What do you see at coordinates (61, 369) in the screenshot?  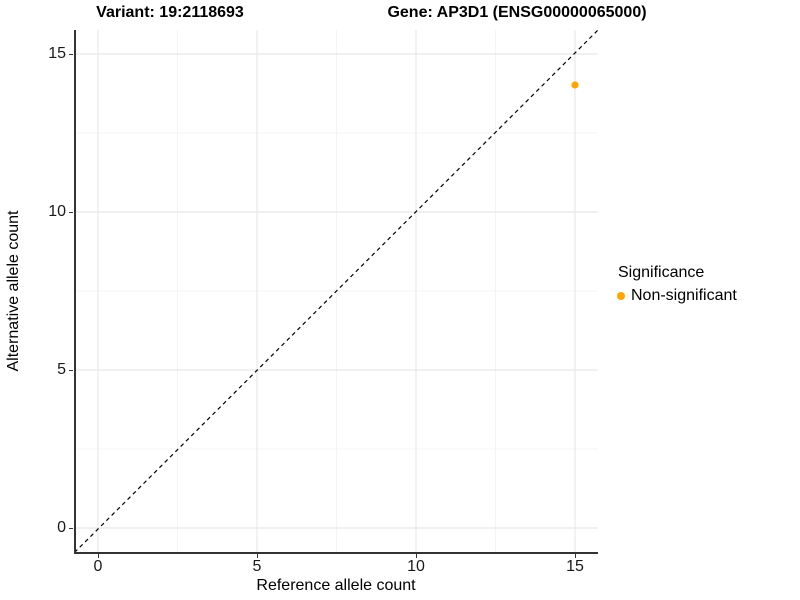 I see `y-tick-label-5: 5` at bounding box center [61, 369].